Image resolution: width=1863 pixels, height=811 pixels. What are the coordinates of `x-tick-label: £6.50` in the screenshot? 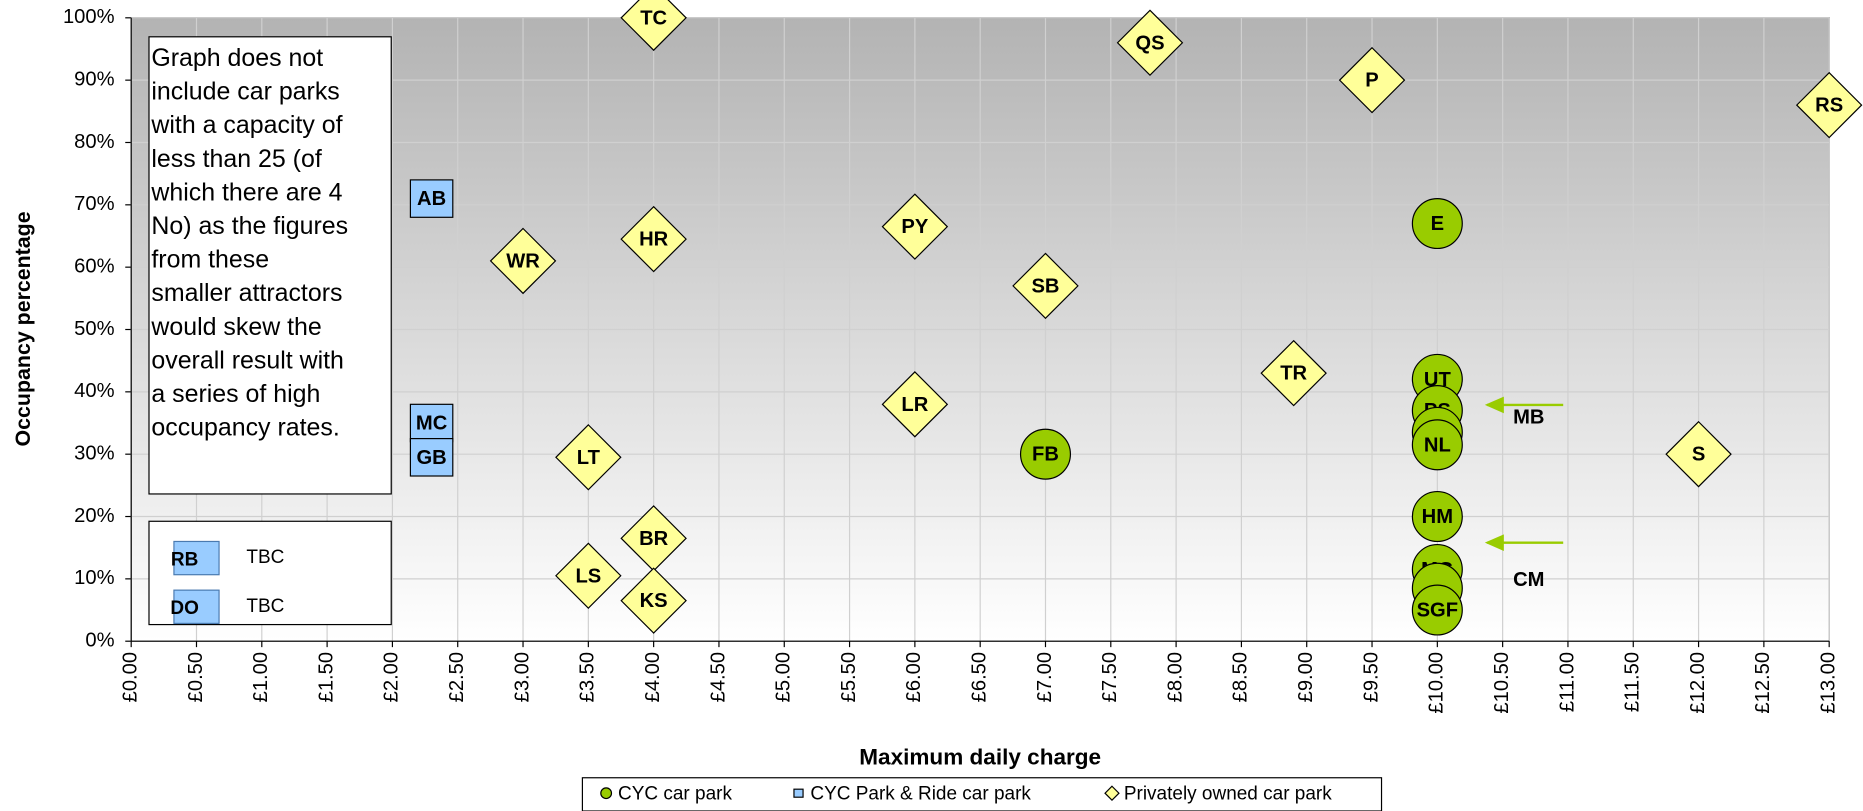 It's located at (980, 677).